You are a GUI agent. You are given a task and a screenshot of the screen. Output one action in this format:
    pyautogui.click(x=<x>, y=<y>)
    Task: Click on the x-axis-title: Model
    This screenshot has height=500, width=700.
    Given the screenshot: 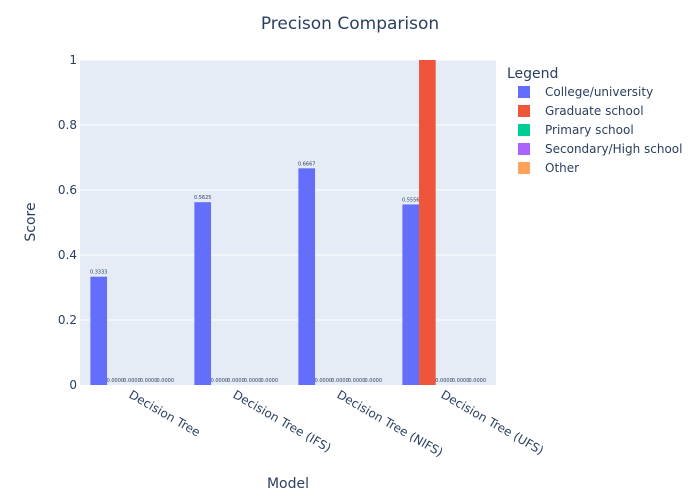 What is the action you would take?
    pyautogui.click(x=288, y=484)
    